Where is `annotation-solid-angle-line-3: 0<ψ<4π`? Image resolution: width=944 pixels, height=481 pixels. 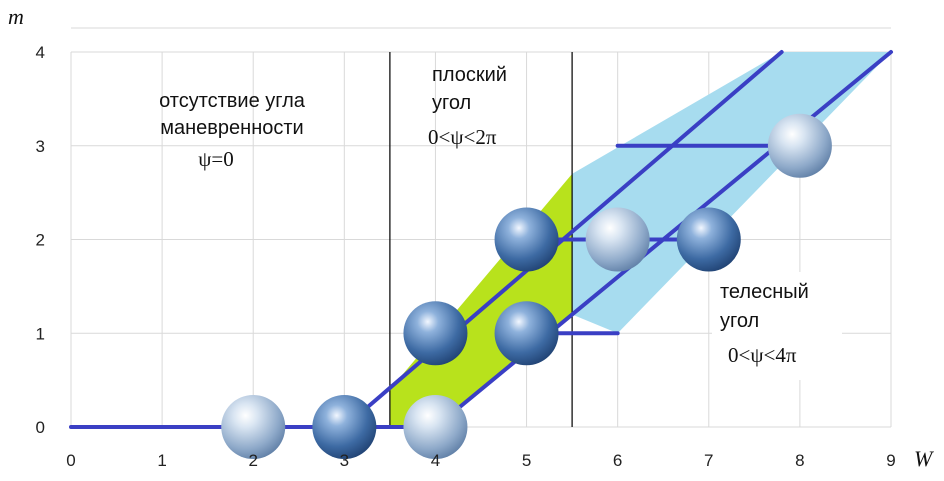
annotation-solid-angle-line-3: 0<ψ<4π is located at coordinates (762, 355).